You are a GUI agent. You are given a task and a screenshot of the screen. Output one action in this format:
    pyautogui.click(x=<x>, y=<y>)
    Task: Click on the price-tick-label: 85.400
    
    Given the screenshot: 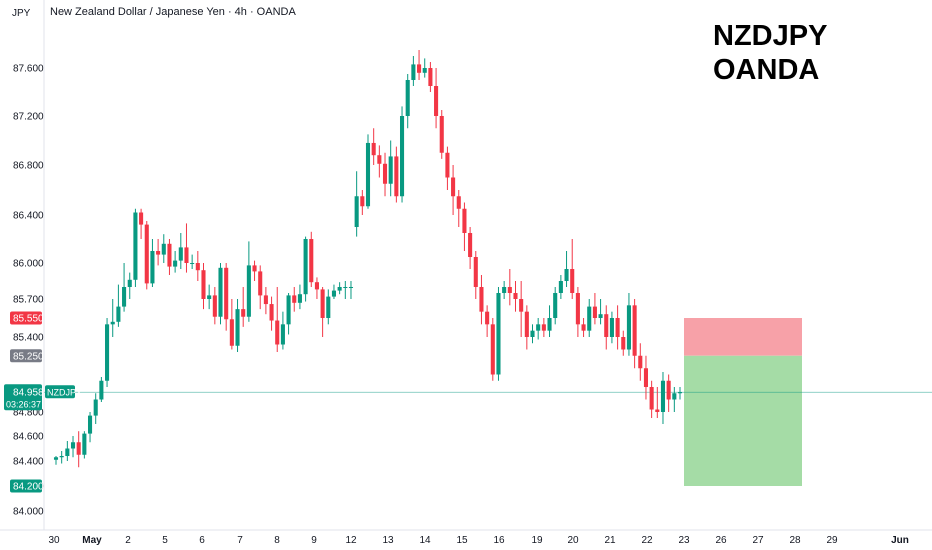 What is the action you would take?
    pyautogui.click(x=28, y=338)
    